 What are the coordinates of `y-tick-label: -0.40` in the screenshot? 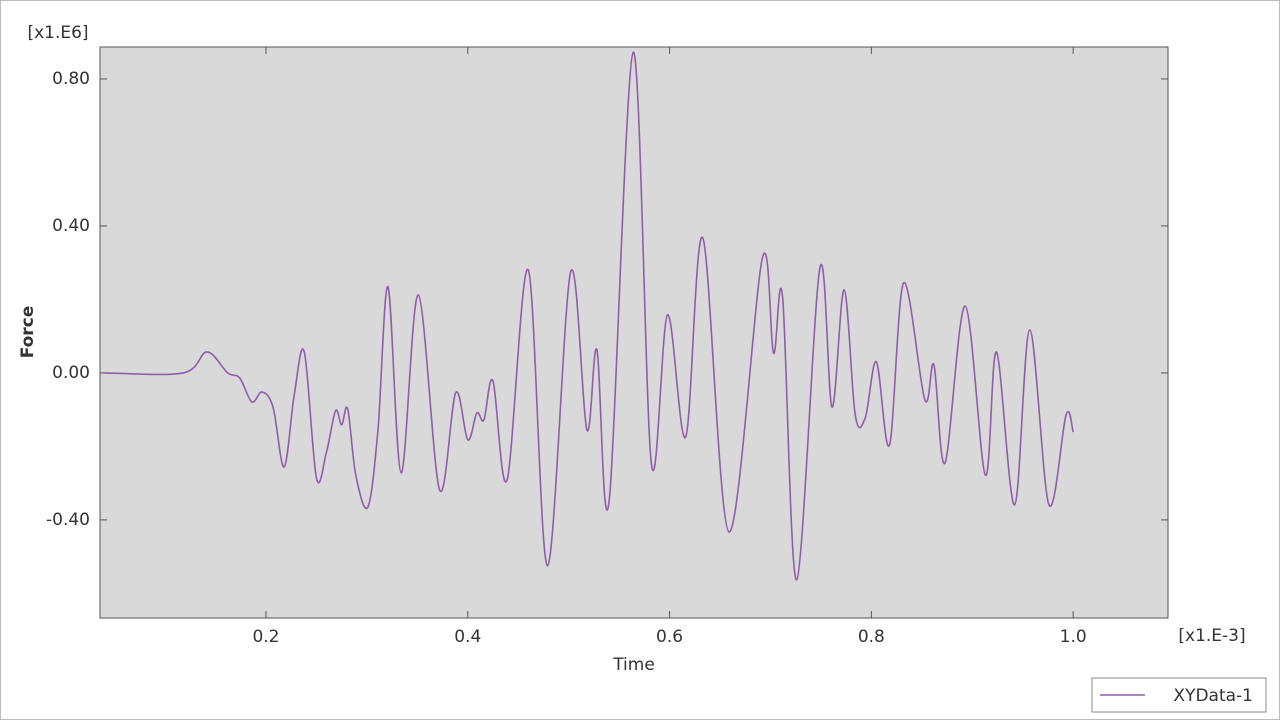 It's located at (68, 520).